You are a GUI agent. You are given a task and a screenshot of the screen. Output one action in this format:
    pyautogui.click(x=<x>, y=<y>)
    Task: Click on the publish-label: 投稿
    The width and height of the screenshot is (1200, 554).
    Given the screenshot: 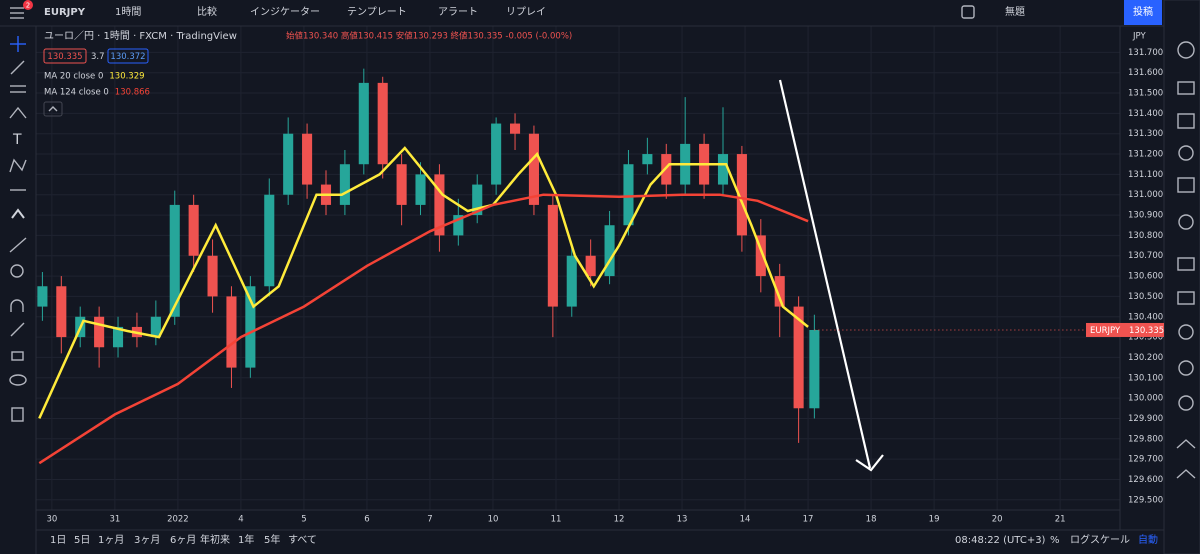 What is the action you would take?
    pyautogui.click(x=1143, y=11)
    